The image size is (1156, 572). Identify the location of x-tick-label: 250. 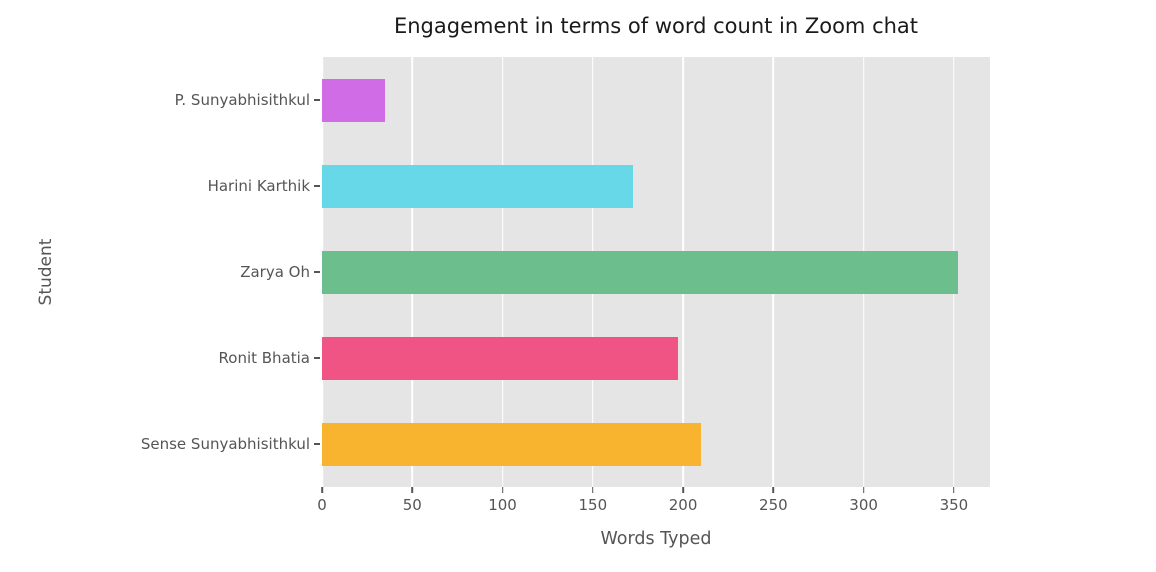
(773, 505).